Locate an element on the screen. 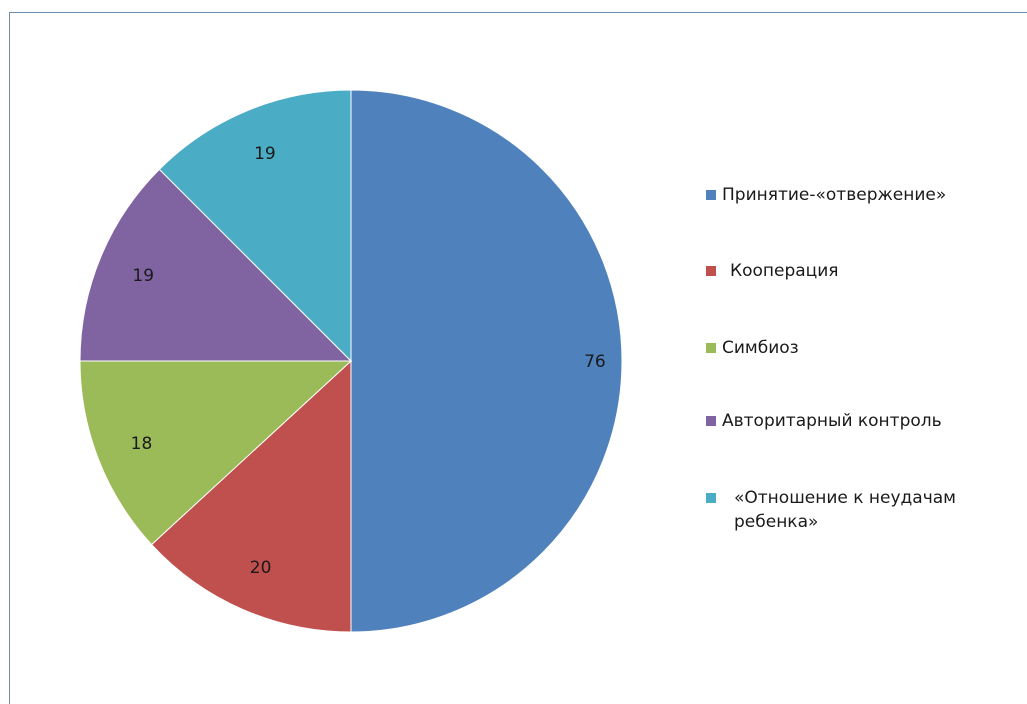 The width and height of the screenshot is (1027, 704). legend-label-symbiosis: Симбиоз is located at coordinates (760, 348).